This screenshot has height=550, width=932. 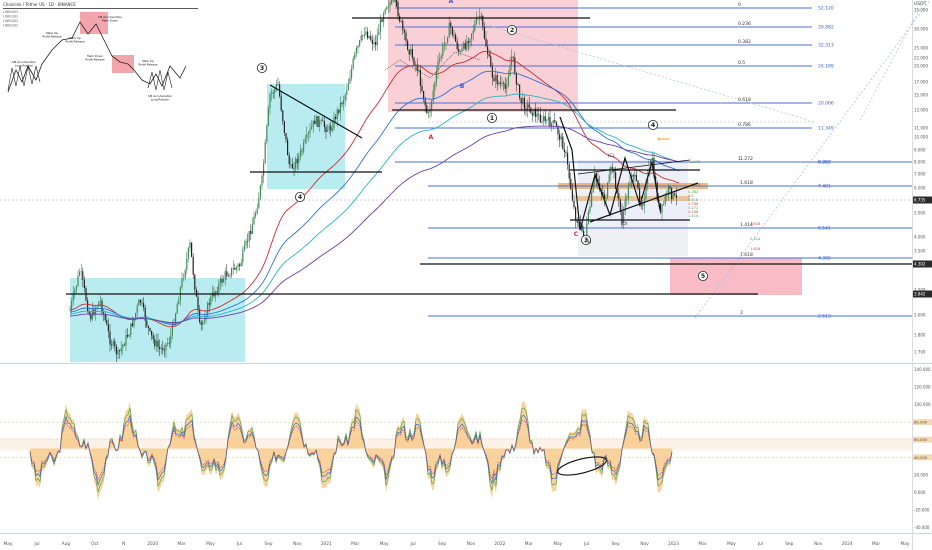 What do you see at coordinates (94, 23) in the screenshot?
I see `schema-zone-top` at bounding box center [94, 23].